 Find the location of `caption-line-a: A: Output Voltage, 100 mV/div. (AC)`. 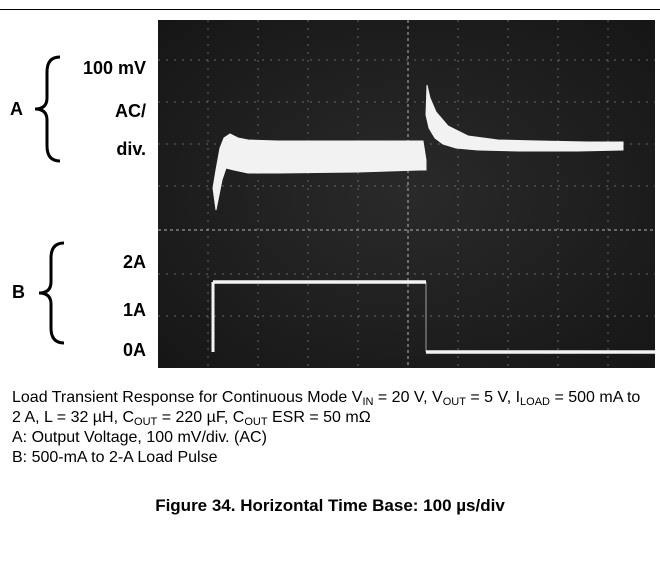

caption-line-a: A: Output Voltage, 100 mV/div. (AC) is located at coordinates (139, 437).